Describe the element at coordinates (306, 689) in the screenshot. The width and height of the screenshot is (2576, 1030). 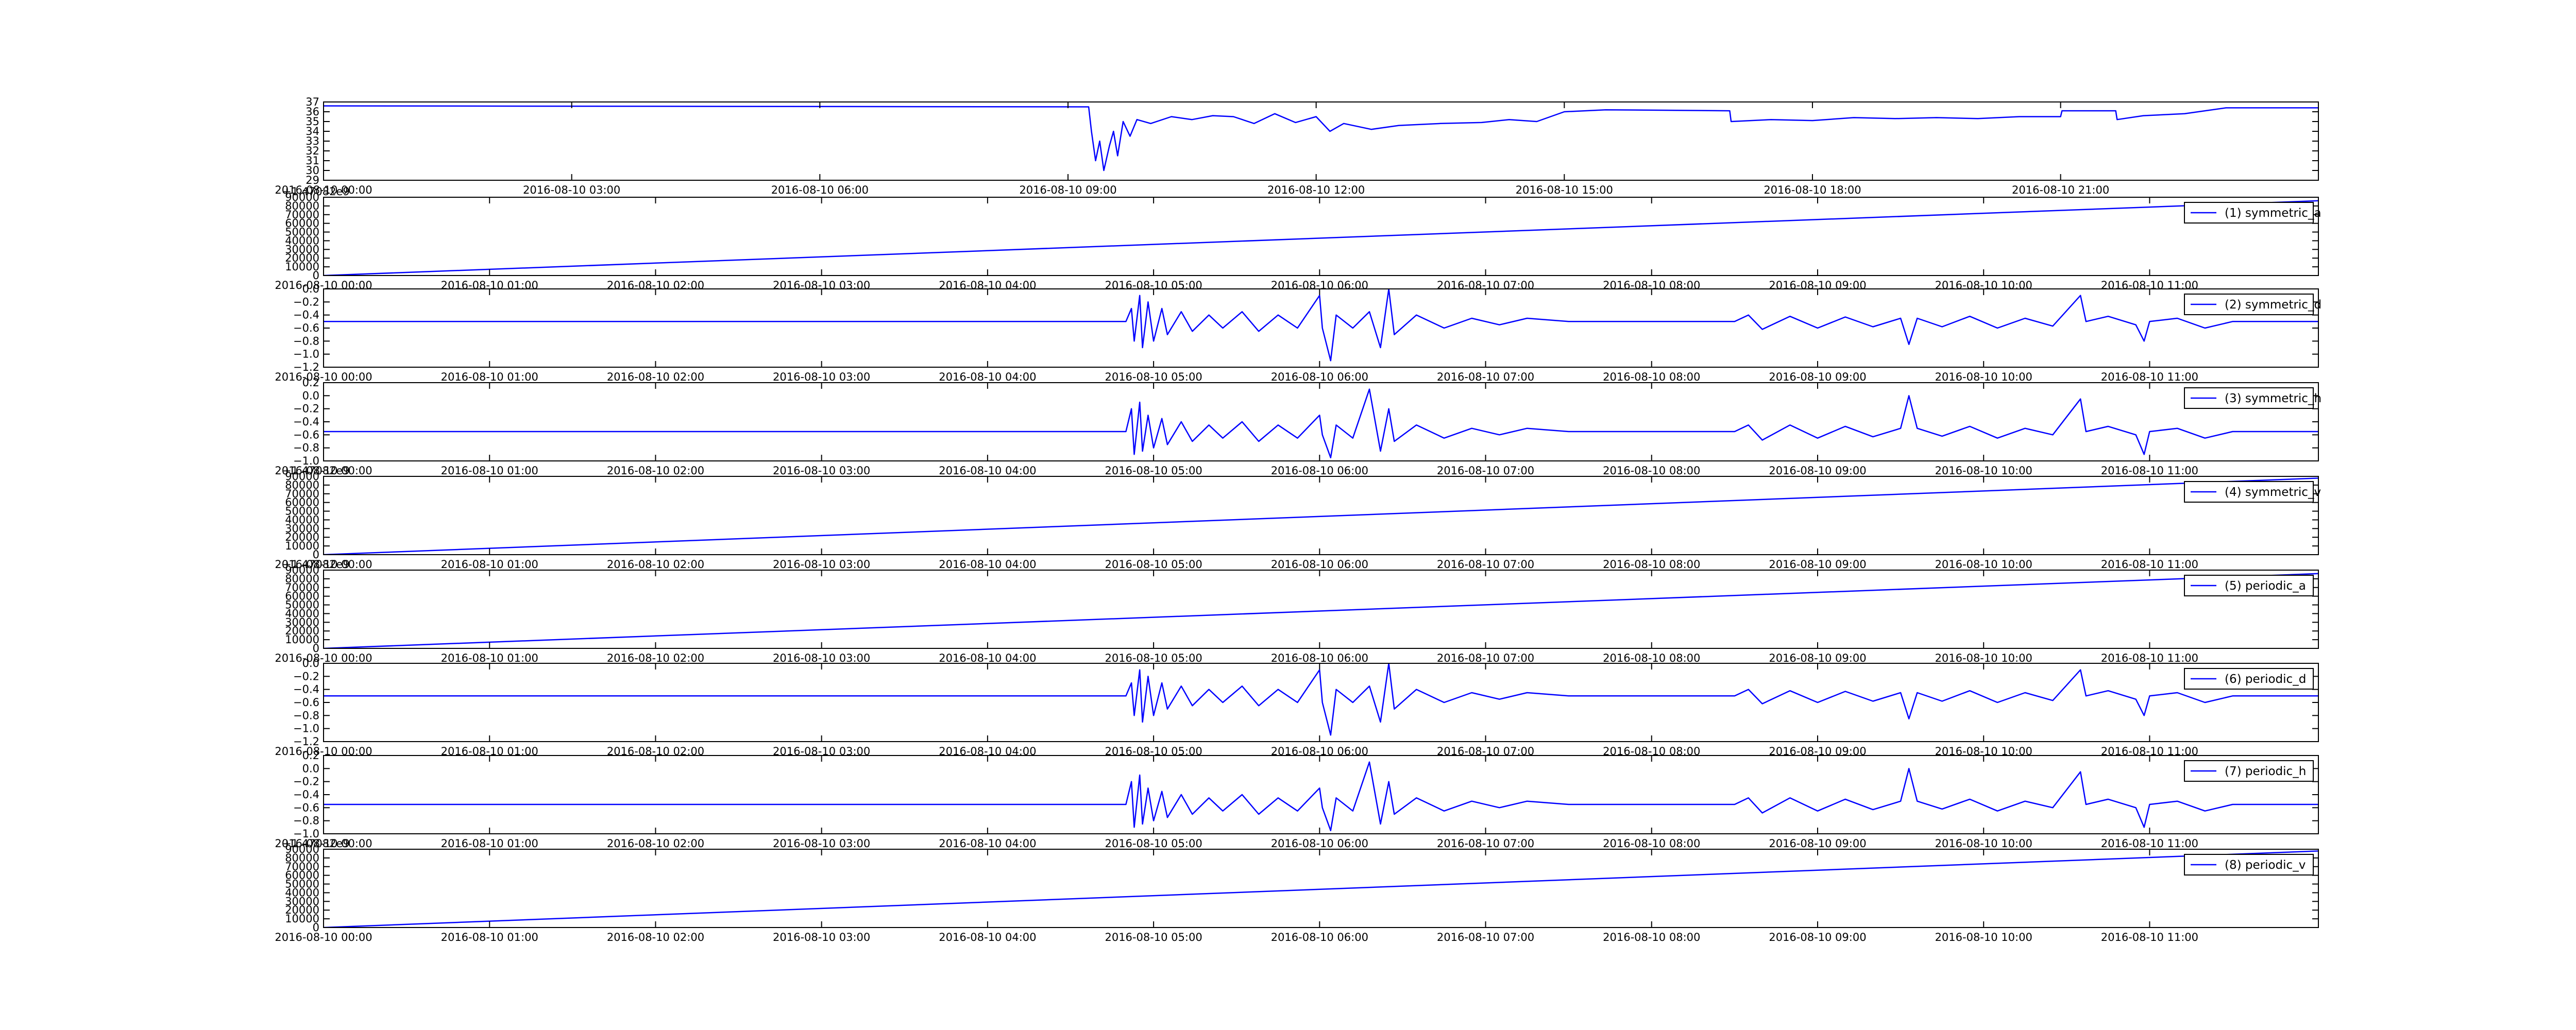
I see `y-tick-label: −0.4` at that location.